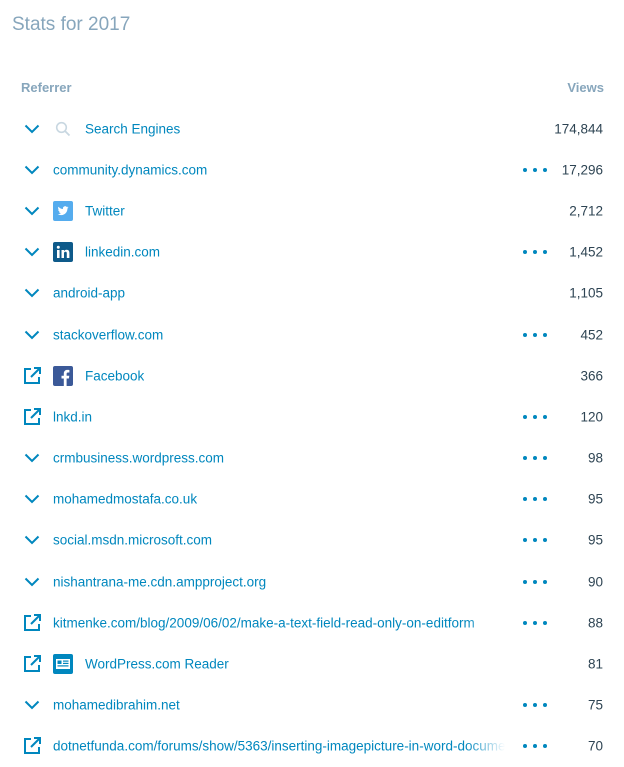 Image resolution: width=624 pixels, height=767 pixels. I want to click on views-count: 17,296, so click(582, 170).